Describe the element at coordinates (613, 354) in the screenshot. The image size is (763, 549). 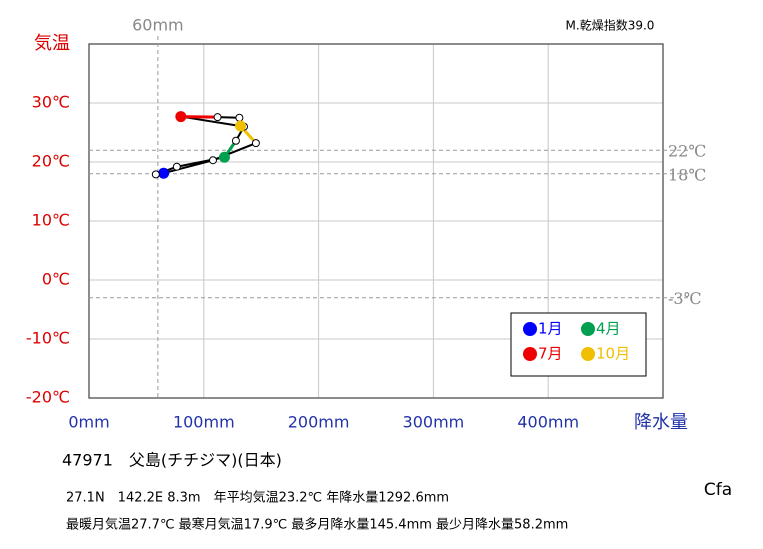
I see `legend-label: 10月` at that location.